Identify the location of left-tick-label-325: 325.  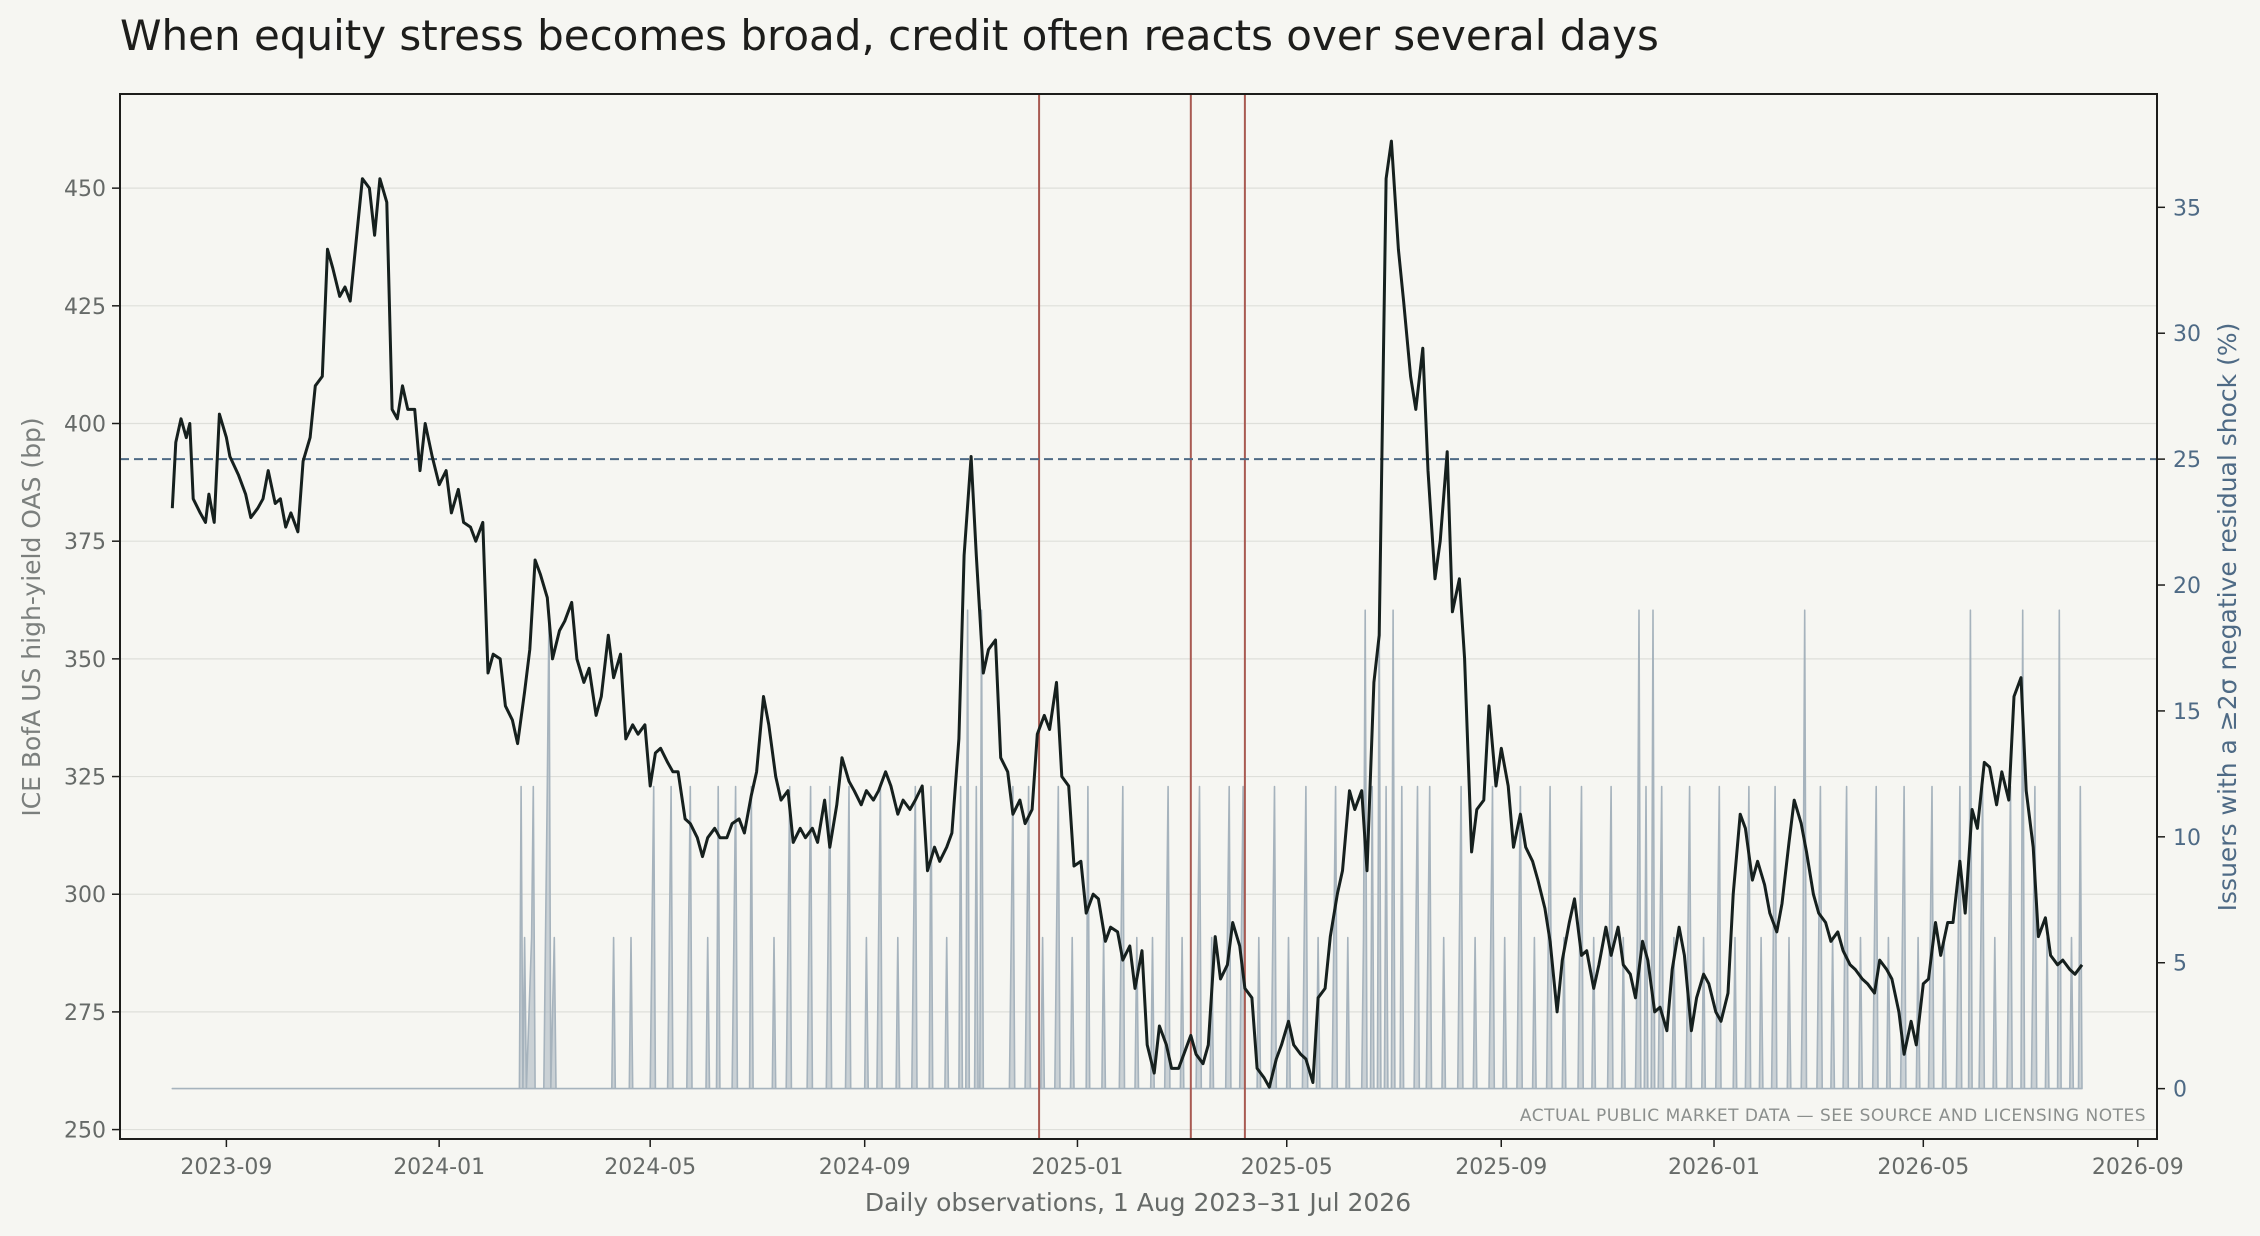
(85, 778).